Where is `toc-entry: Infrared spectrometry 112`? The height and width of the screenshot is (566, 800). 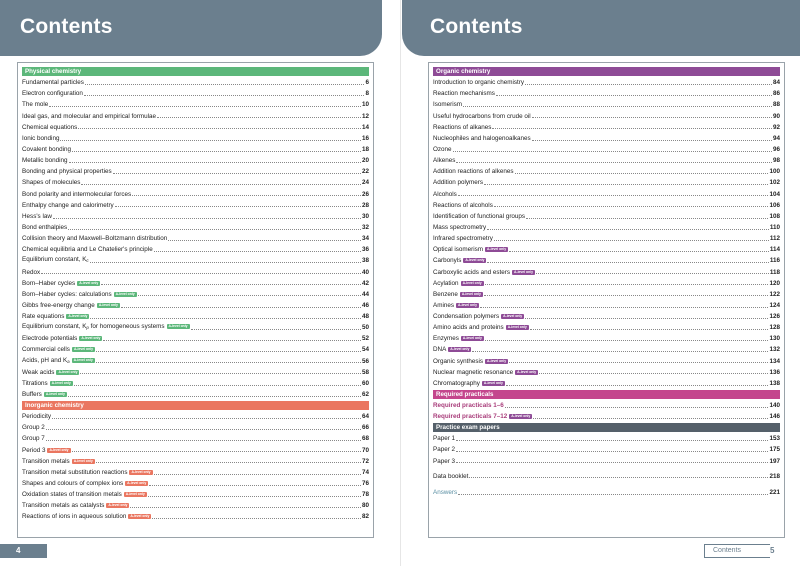
toc-entry: Infrared spectrometry 112 is located at coordinates (606, 238).